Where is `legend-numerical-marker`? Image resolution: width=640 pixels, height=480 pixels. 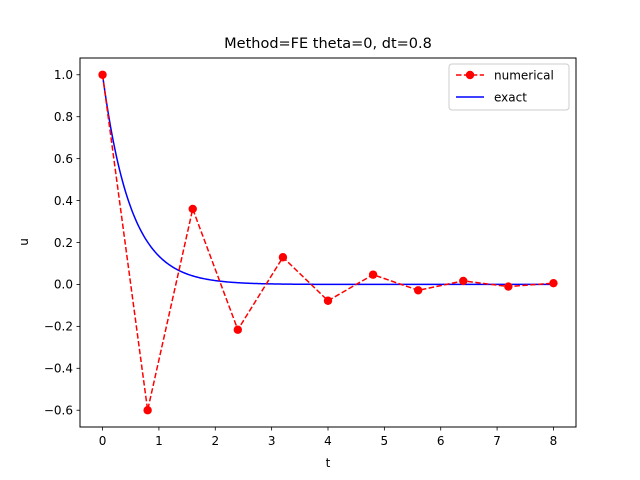
legend-numerical-marker is located at coordinates (470, 75).